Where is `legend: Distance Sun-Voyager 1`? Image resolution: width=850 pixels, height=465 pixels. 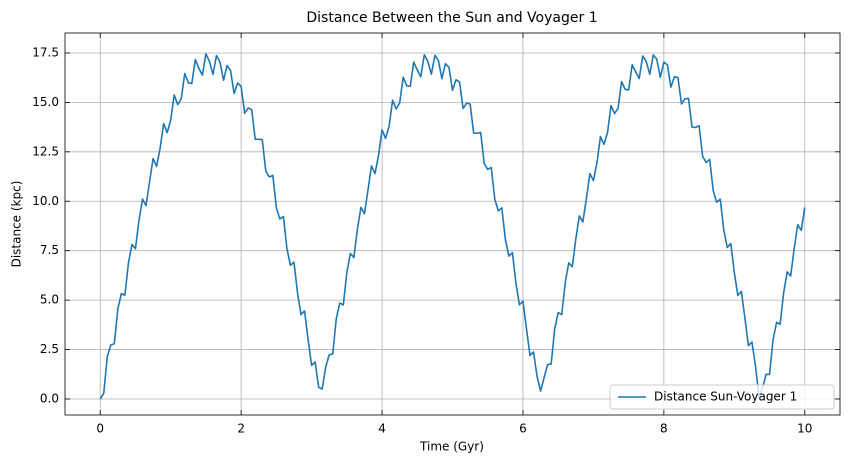 legend: Distance Sun-Voyager 1 is located at coordinates (722, 397).